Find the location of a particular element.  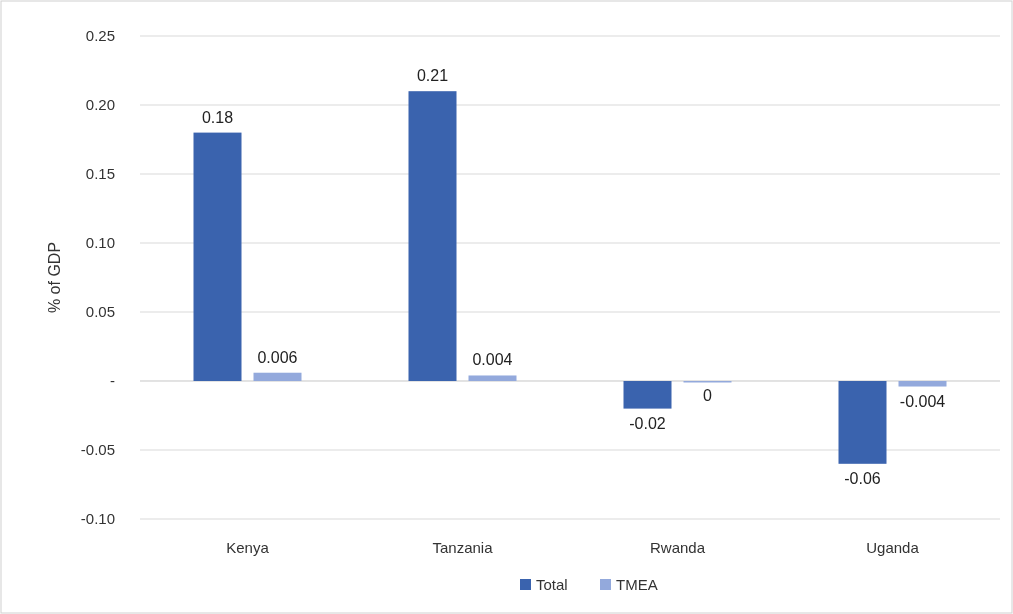

y-tick-label: - is located at coordinates (112, 380).